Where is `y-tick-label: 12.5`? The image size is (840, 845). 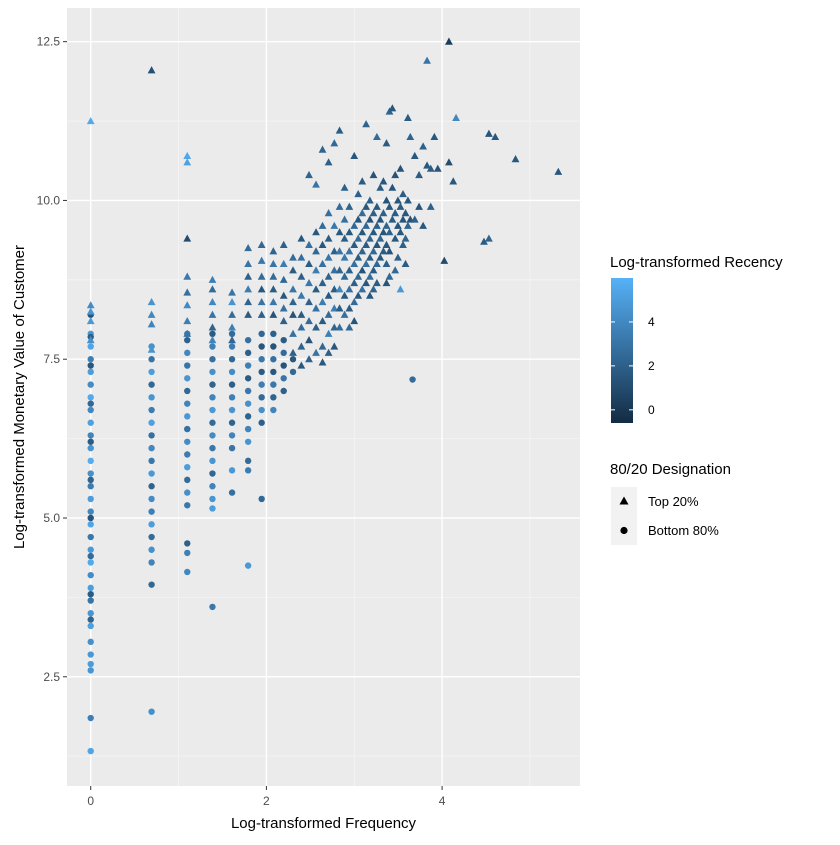 y-tick-label: 12.5 is located at coordinates (49, 42).